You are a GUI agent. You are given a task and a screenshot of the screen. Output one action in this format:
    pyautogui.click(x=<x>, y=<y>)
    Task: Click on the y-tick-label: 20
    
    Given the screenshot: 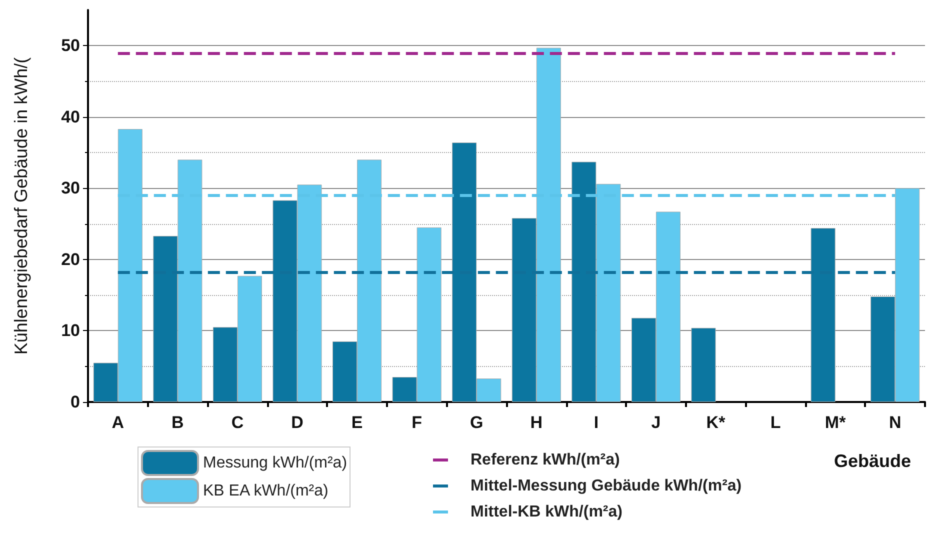 What is the action you would take?
    pyautogui.click(x=70, y=259)
    